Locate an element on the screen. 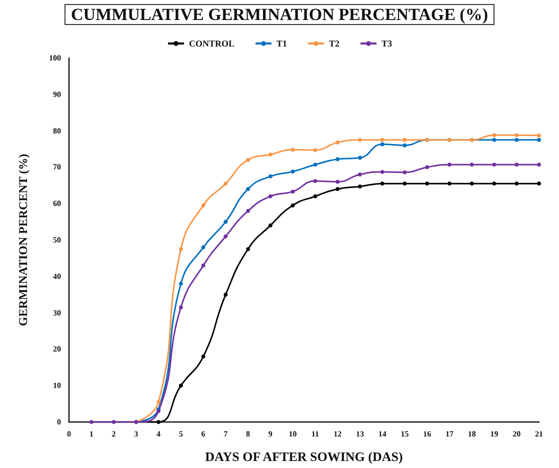 The image size is (559, 468). x-tick-label: 8 is located at coordinates (248, 434).